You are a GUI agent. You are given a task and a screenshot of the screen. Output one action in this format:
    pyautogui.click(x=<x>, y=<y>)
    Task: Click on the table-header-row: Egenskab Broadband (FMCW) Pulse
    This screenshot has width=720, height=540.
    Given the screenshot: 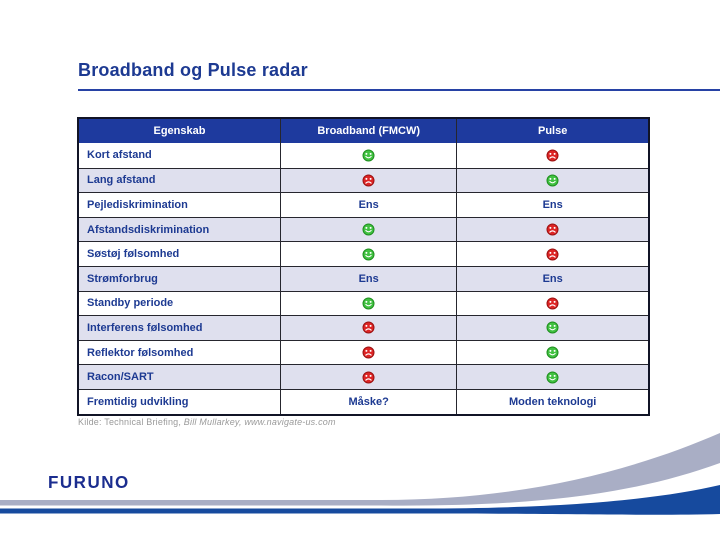 What is the action you would take?
    pyautogui.click(x=363, y=131)
    